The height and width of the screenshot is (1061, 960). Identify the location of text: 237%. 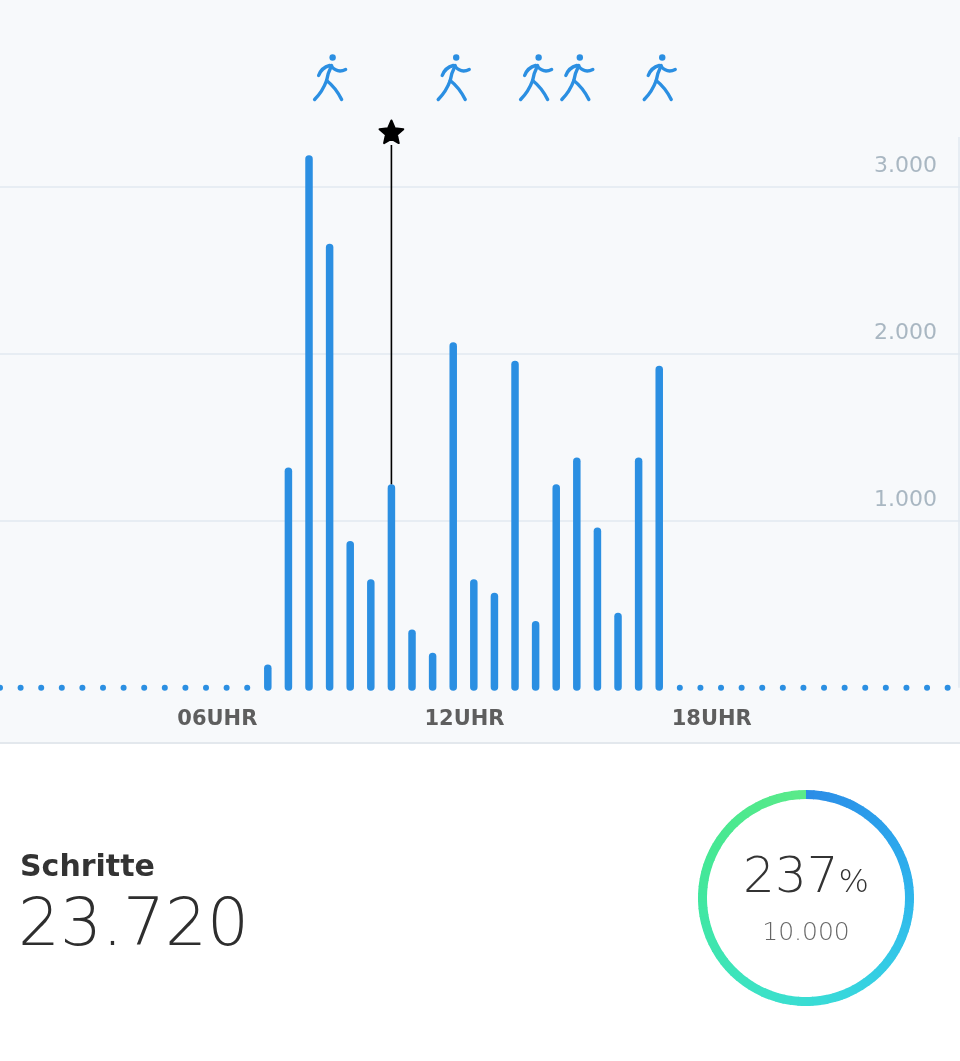
(806, 875).